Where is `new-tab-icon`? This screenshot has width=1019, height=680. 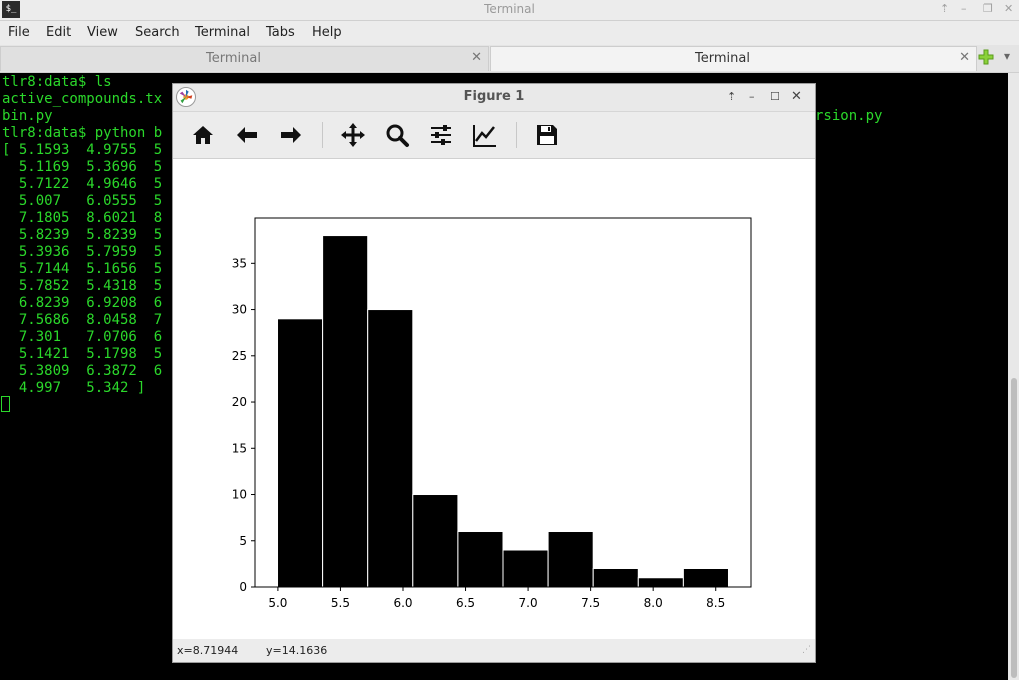 new-tab-icon is located at coordinates (986, 57).